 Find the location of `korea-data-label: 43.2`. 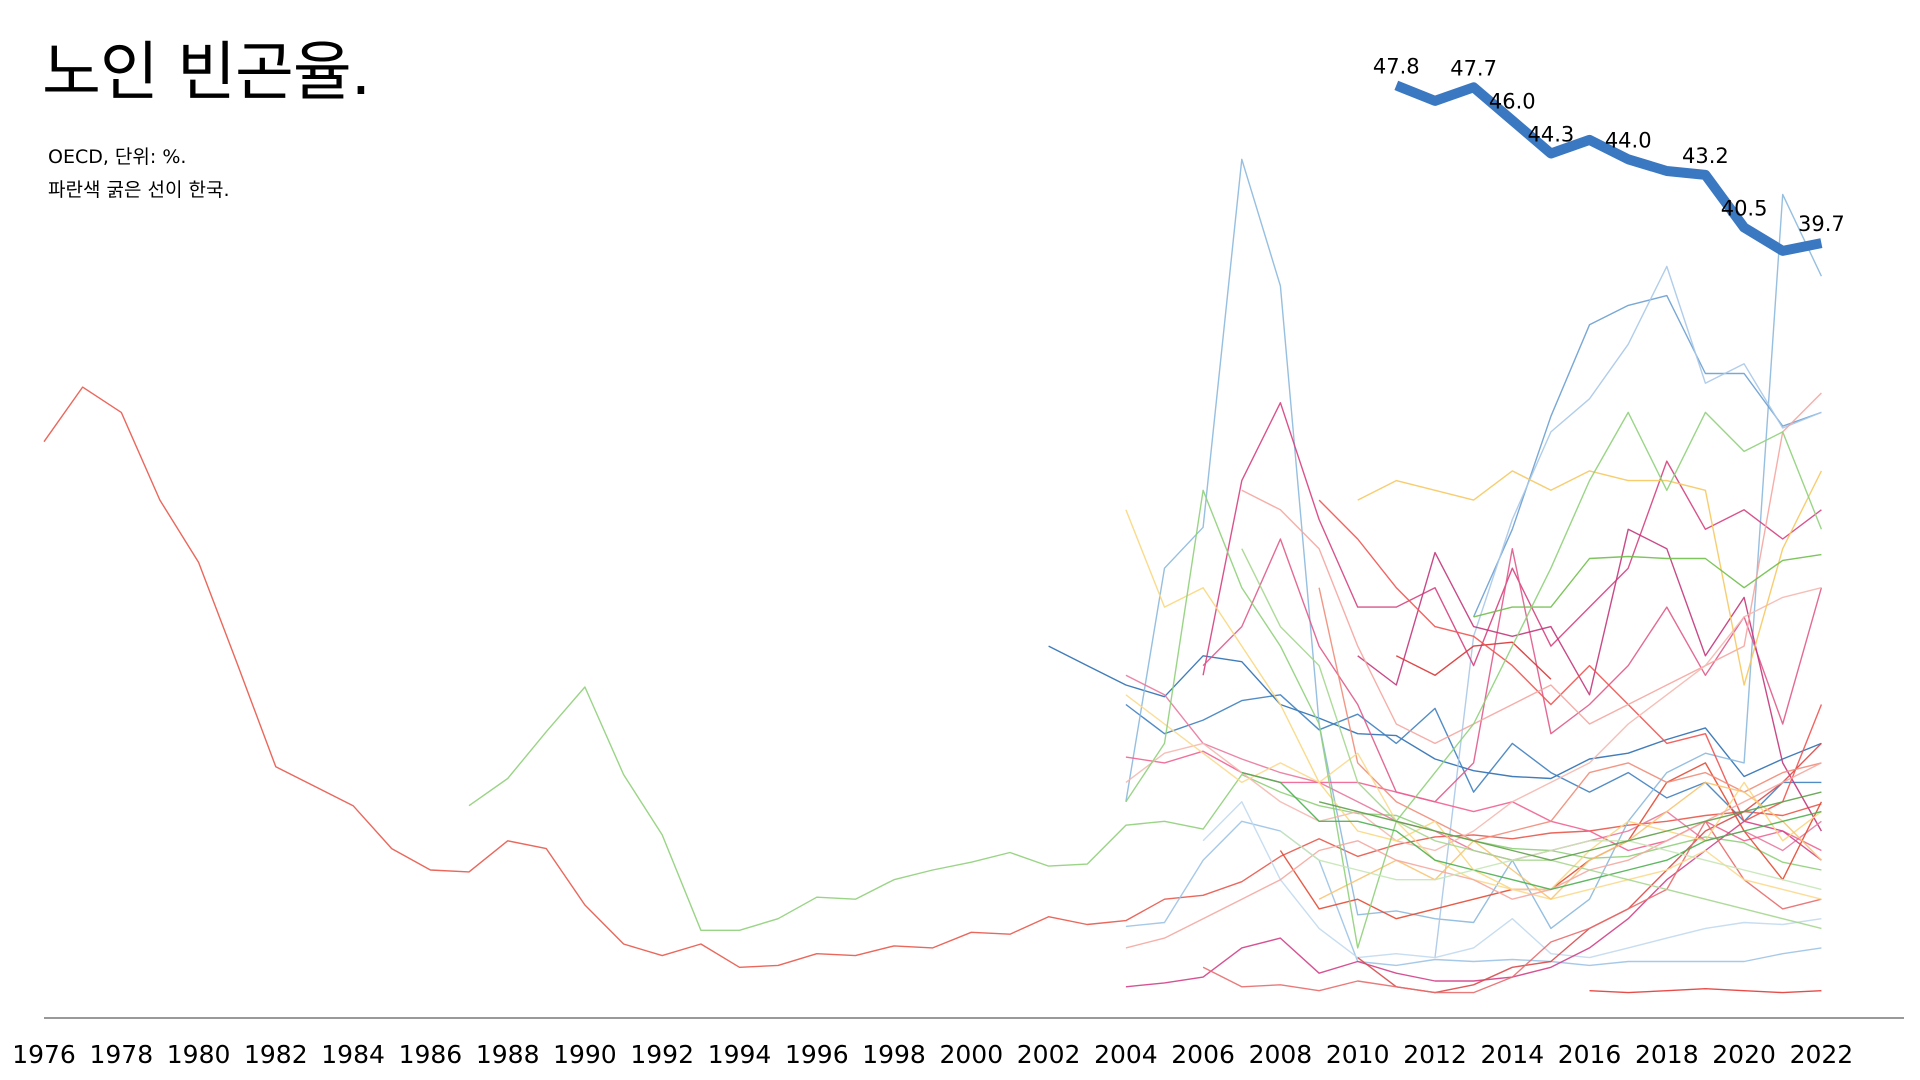

korea-data-label: 43.2 is located at coordinates (1705, 156).